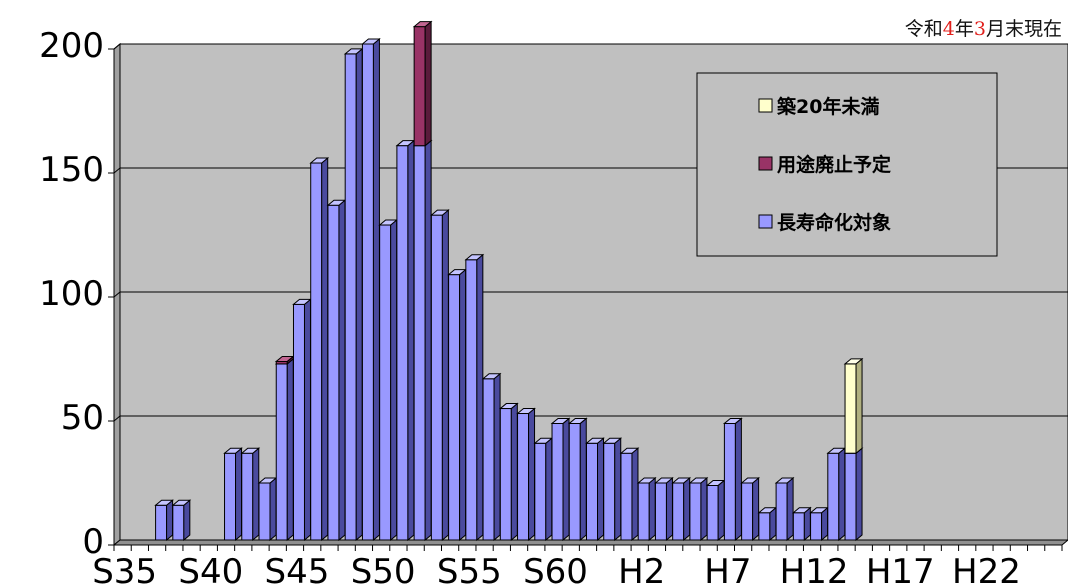 This screenshot has width=1068, height=587. I want to click on bar-H12-a, so click(819, 524).